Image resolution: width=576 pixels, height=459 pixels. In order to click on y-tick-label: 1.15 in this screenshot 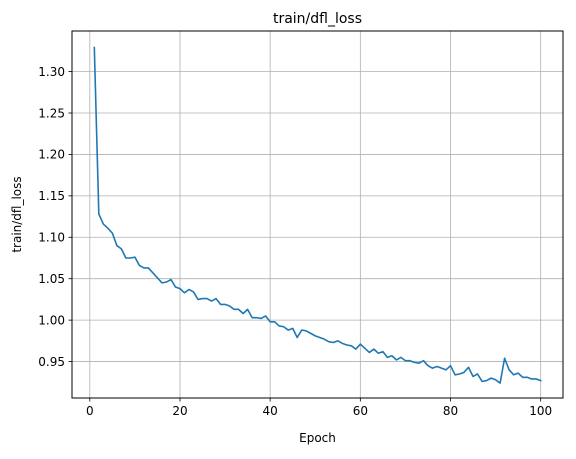, I will do `click(51, 196)`.